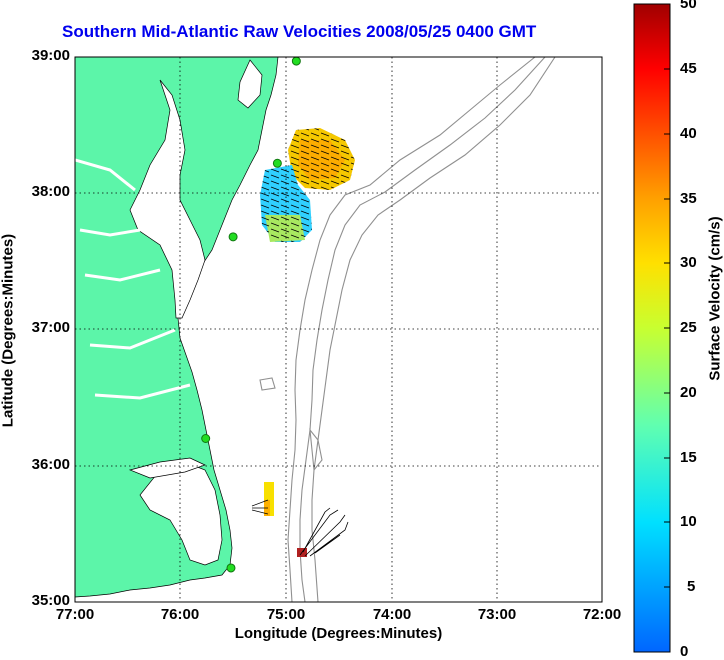  Describe the element at coordinates (181, 513) in the screenshot. I see `pamlico-sound` at that location.